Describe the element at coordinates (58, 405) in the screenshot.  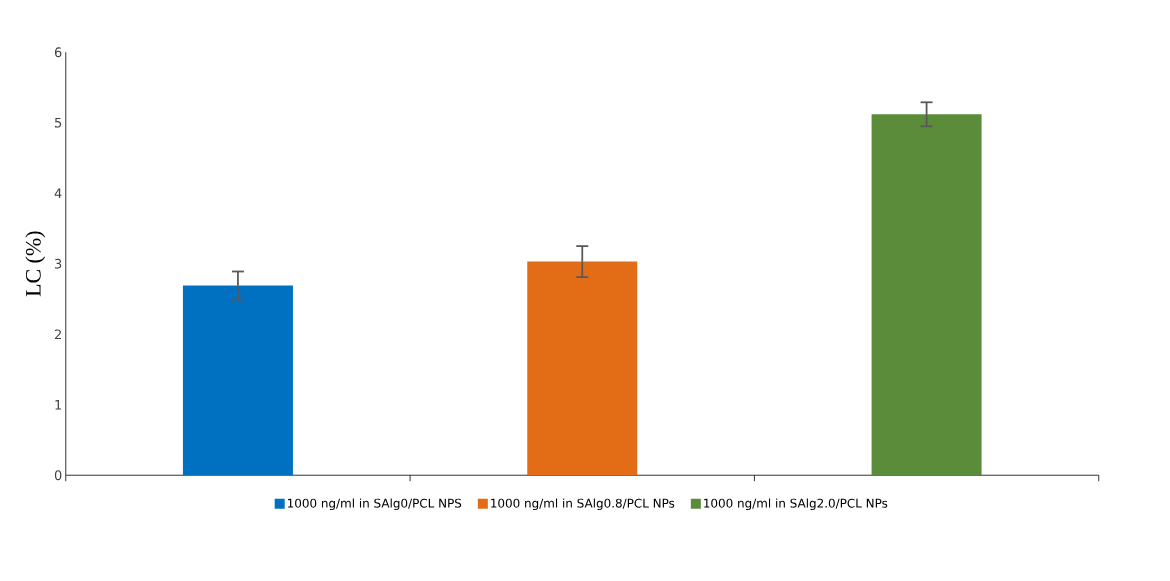
I see `y-tick-label: 1` at that location.